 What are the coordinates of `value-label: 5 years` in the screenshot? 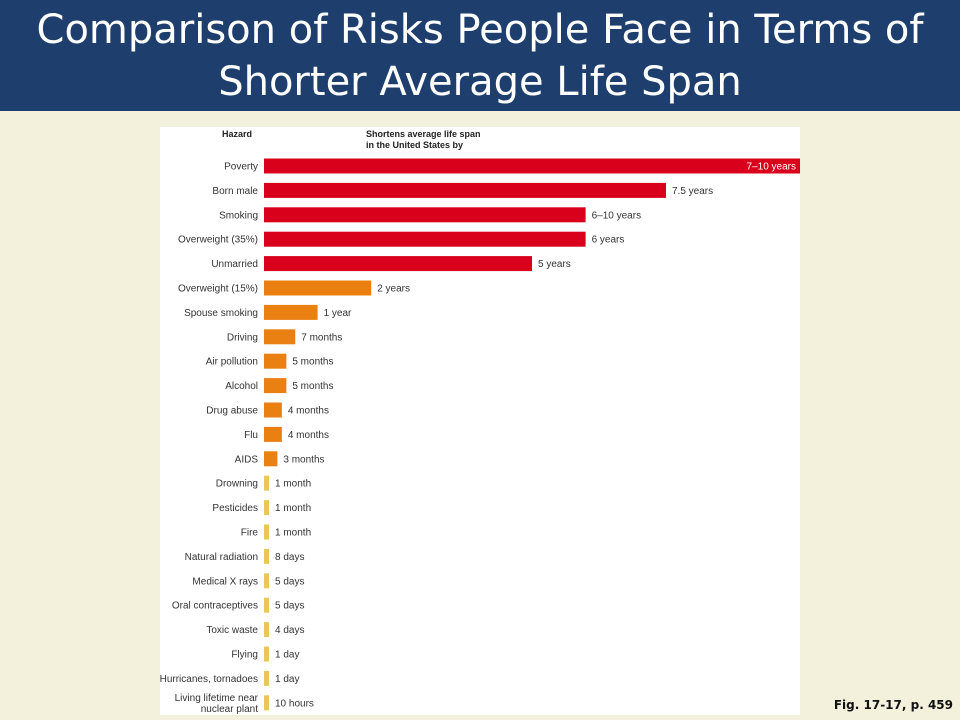 It's located at (554, 264).